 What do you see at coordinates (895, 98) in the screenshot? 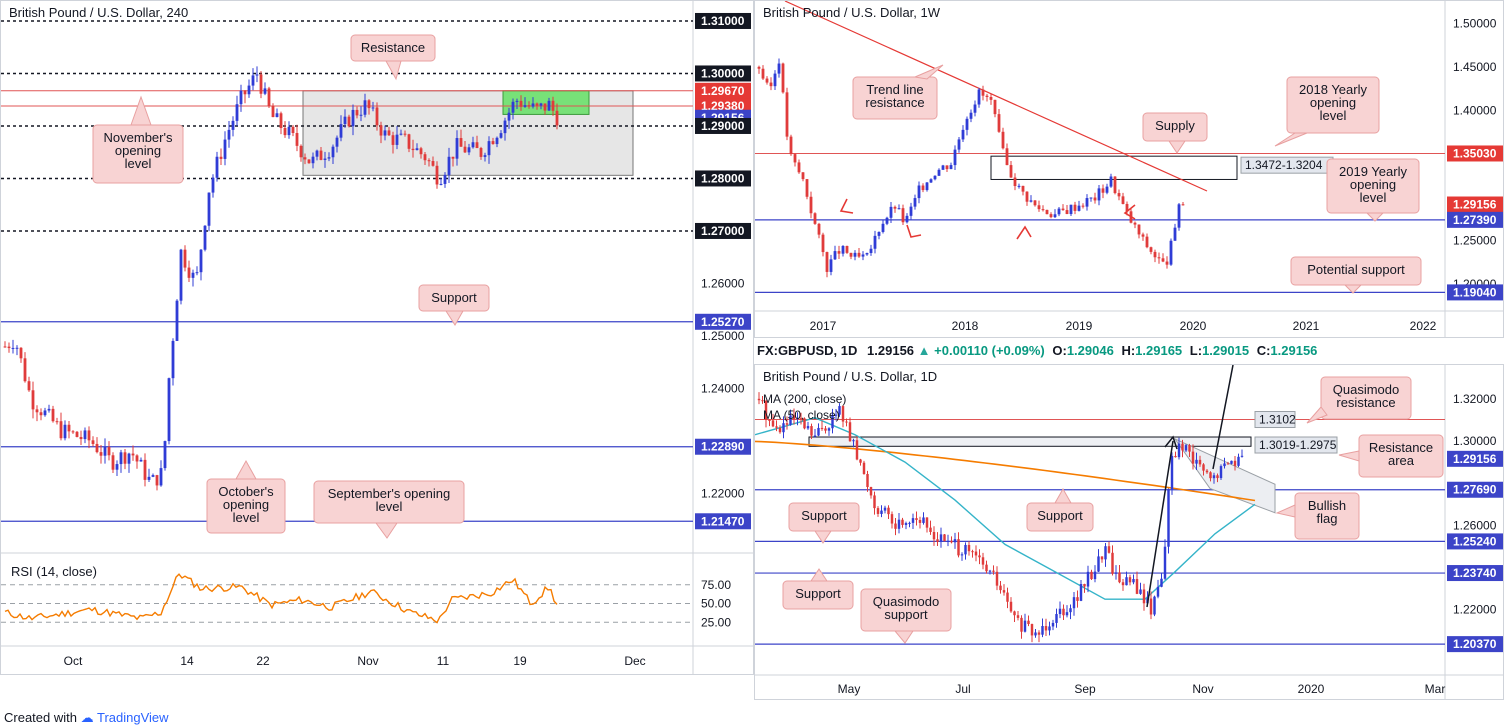
I see `weekly-trend-line-resistance-callout-box` at bounding box center [895, 98].